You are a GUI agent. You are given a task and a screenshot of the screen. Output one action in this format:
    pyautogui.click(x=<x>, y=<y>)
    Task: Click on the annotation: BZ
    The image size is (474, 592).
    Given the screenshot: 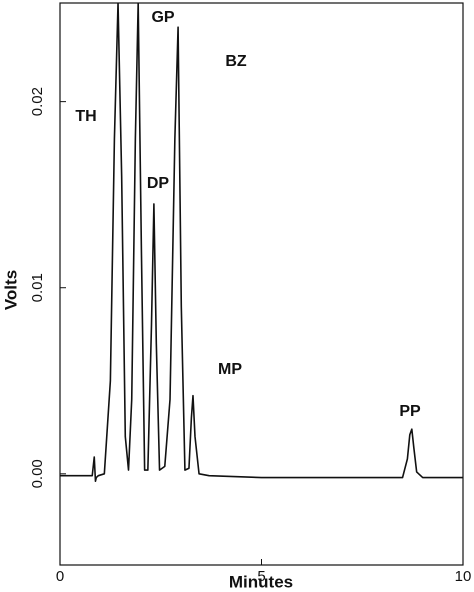 What is the action you would take?
    pyautogui.click(x=236, y=61)
    